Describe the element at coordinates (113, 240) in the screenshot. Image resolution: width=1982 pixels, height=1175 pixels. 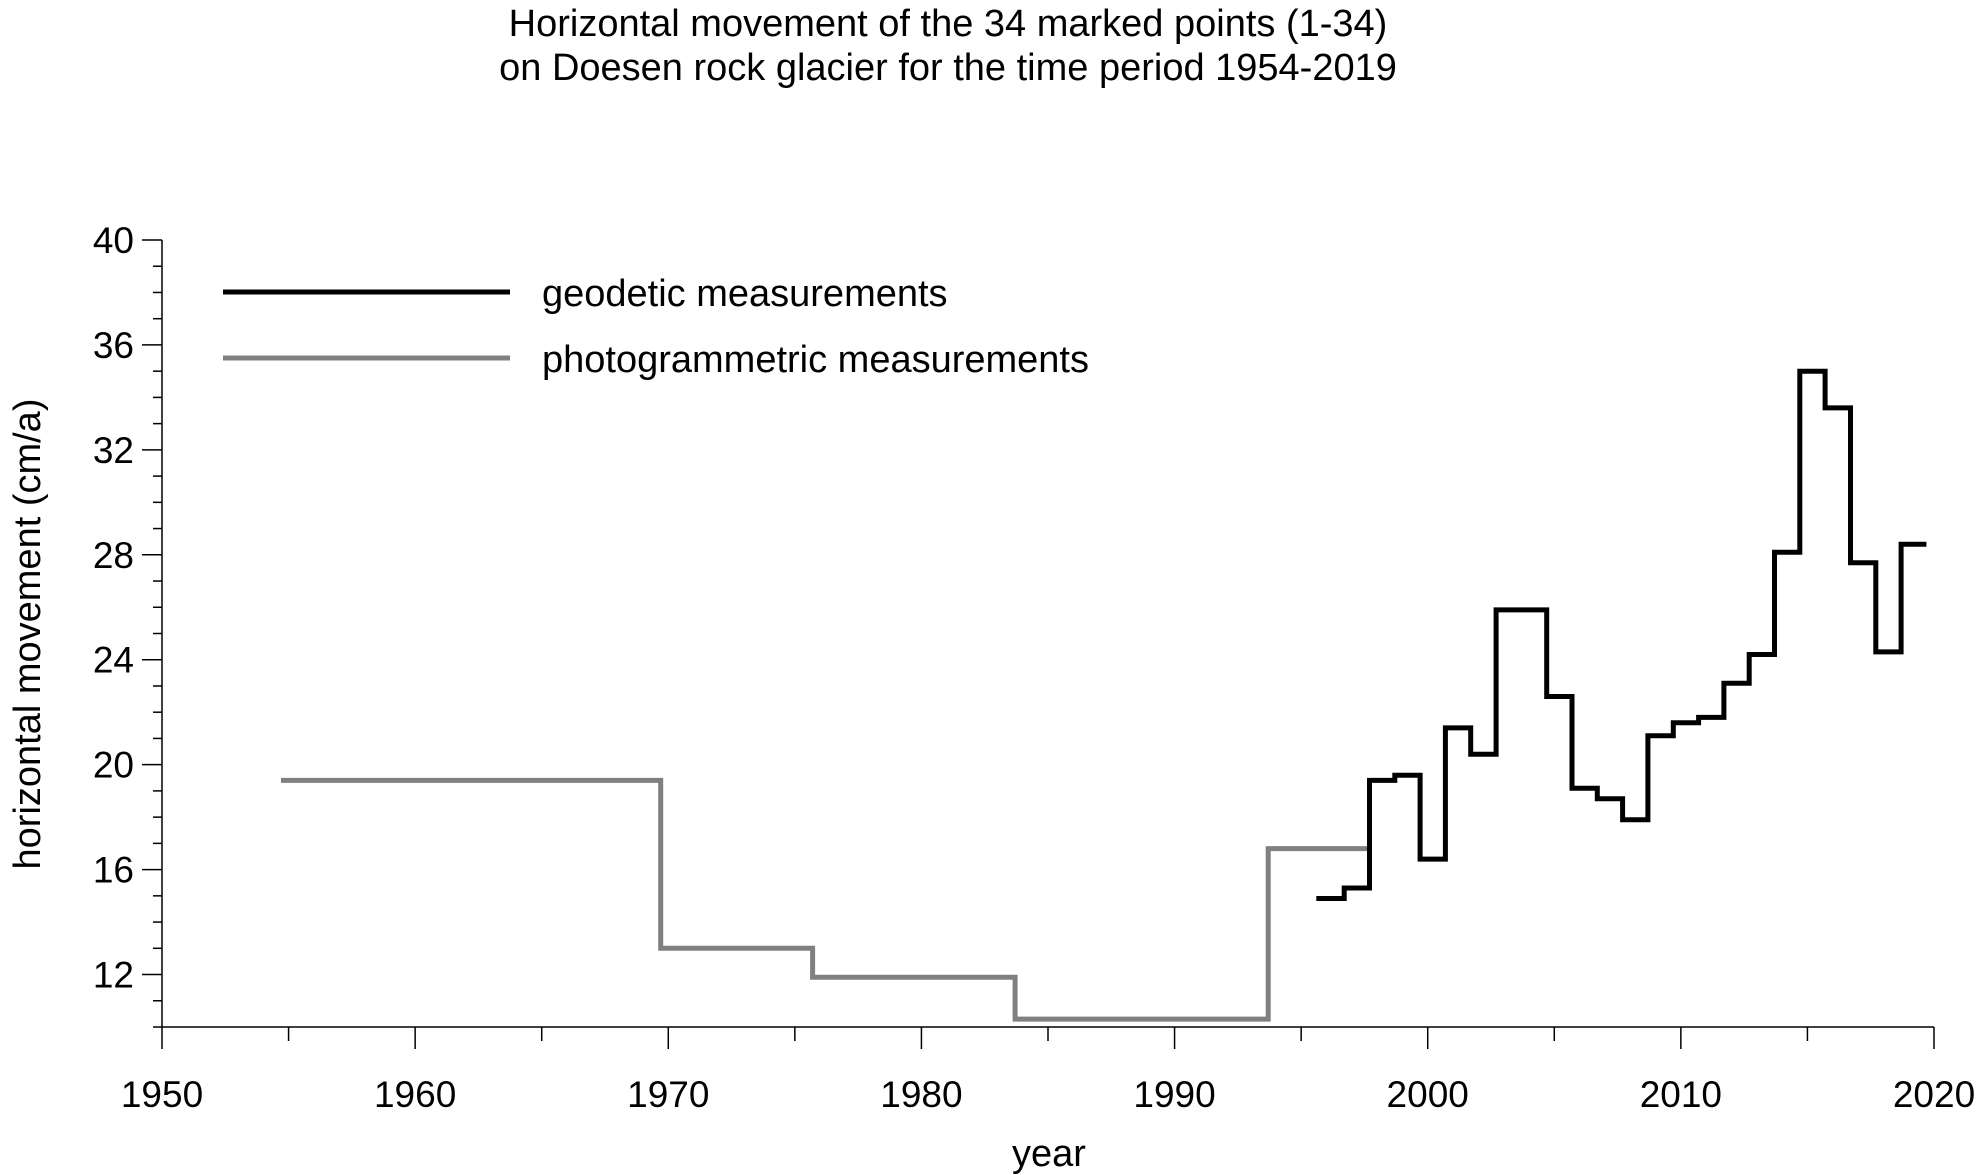
I see `y-tick-label: 40` at that location.